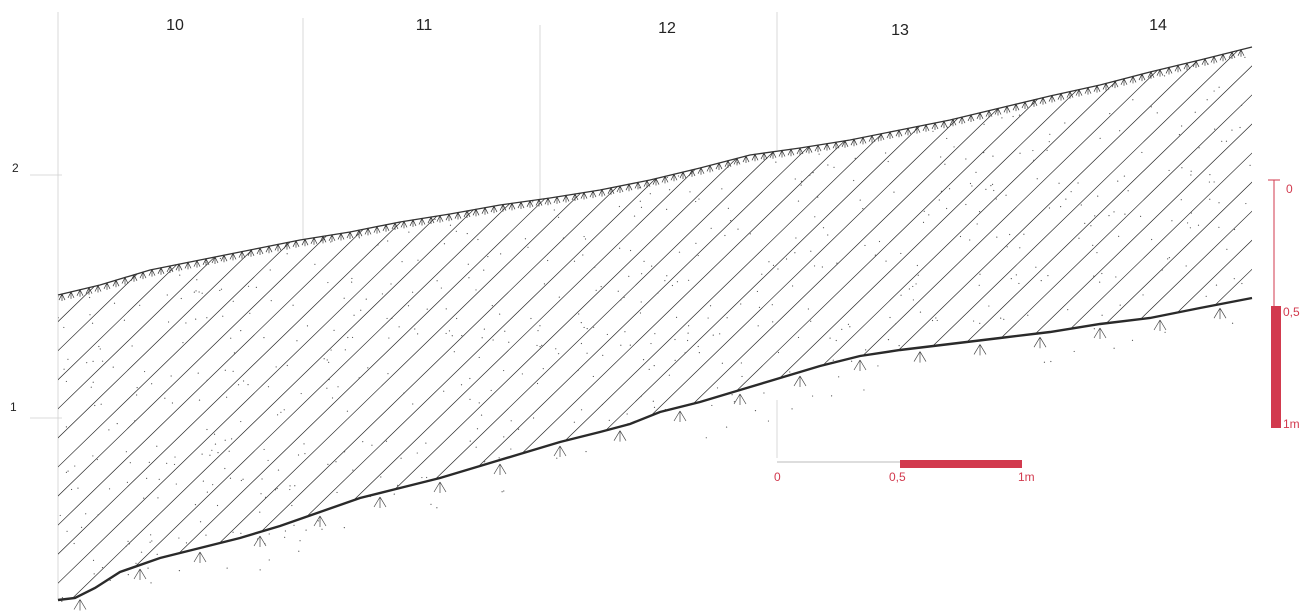 The width and height of the screenshot is (1307, 616). I want to click on horizontal-scale-label-1m: 1m, so click(1026, 477).